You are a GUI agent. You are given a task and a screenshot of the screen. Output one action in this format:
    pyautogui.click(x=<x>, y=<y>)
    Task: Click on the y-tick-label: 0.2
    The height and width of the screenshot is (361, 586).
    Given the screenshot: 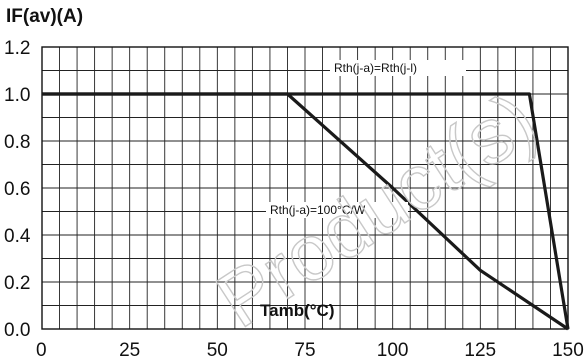 What is the action you would take?
    pyautogui.click(x=17, y=283)
    